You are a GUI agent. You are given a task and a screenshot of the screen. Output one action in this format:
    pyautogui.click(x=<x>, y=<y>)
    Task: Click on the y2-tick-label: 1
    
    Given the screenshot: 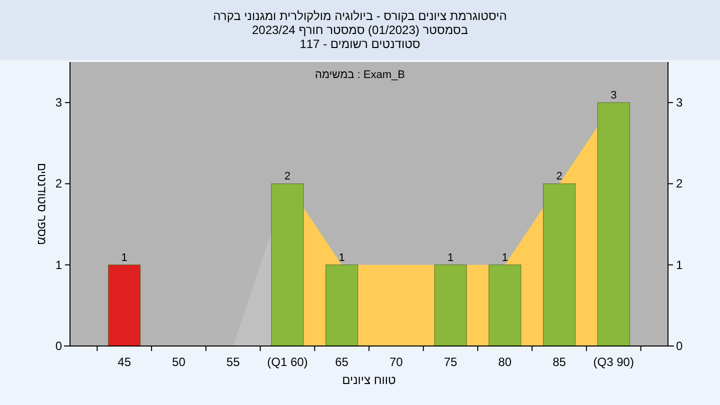 What is the action you would take?
    pyautogui.click(x=679, y=265)
    